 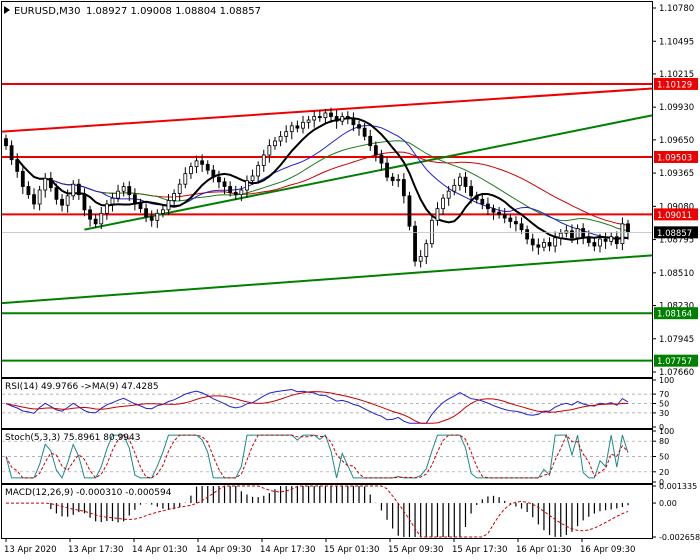 What do you see at coordinates (664, 394) in the screenshot?
I see `indicator-tick-label: 70` at bounding box center [664, 394].